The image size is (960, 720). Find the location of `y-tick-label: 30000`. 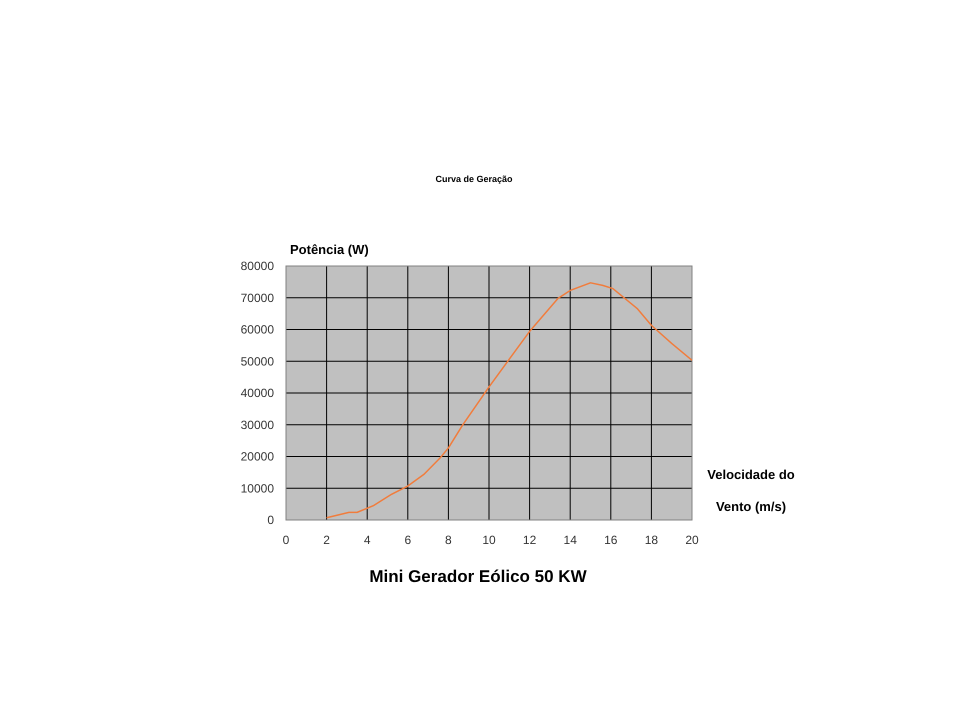

y-tick-label: 30000 is located at coordinates (257, 425).